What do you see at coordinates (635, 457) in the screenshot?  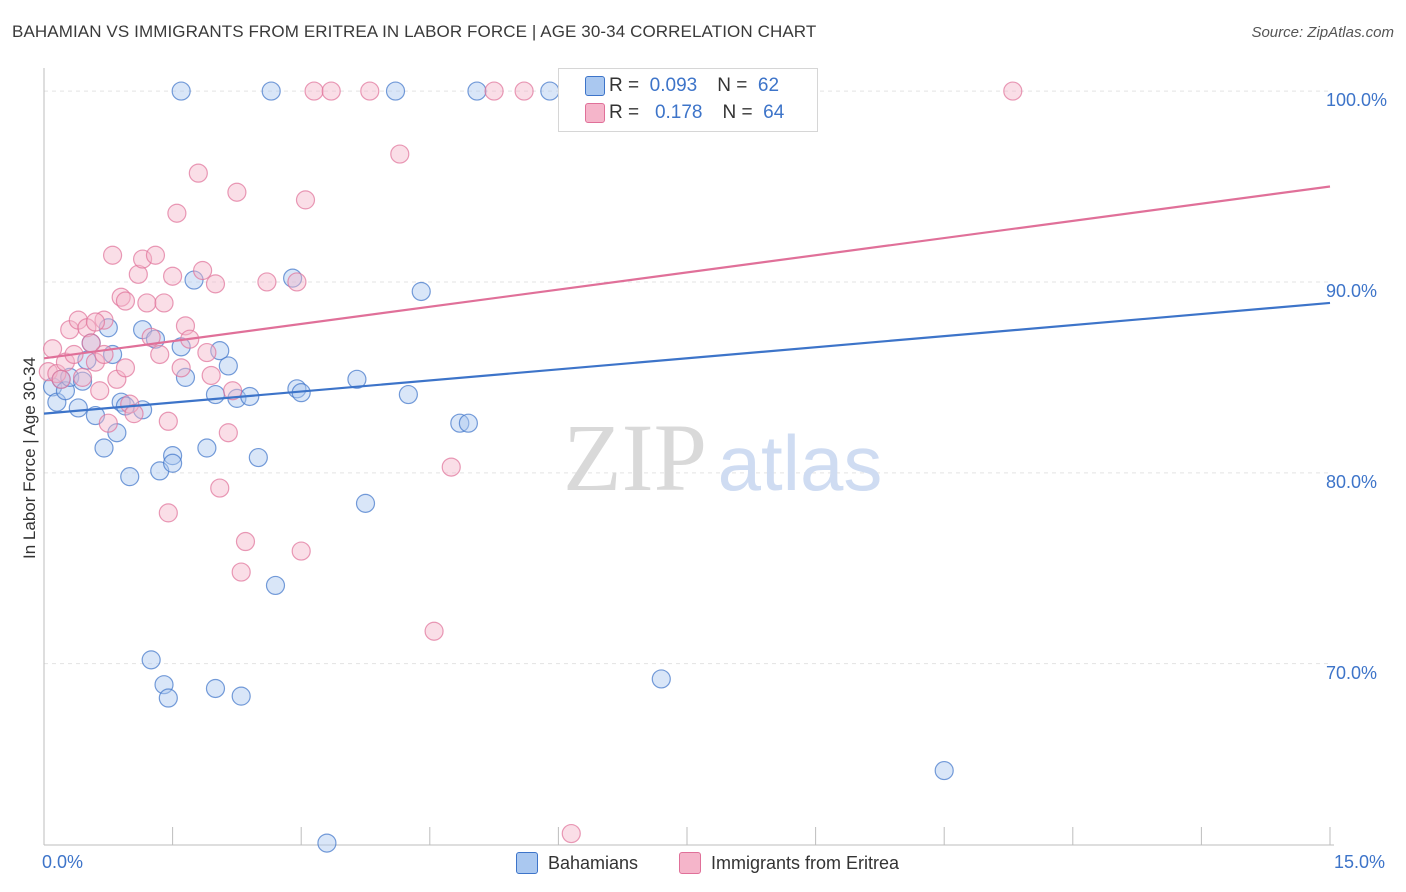 I see `watermark-zip: ZIP` at bounding box center [635, 457].